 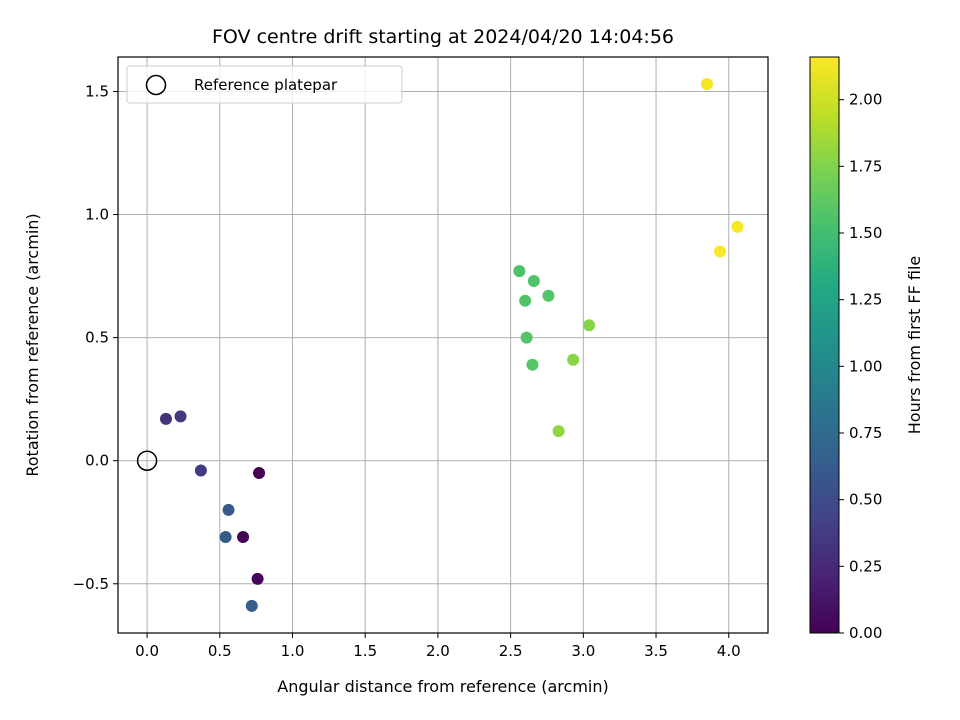 What do you see at coordinates (438, 651) in the screenshot?
I see `x-tick-label: 2.0` at bounding box center [438, 651].